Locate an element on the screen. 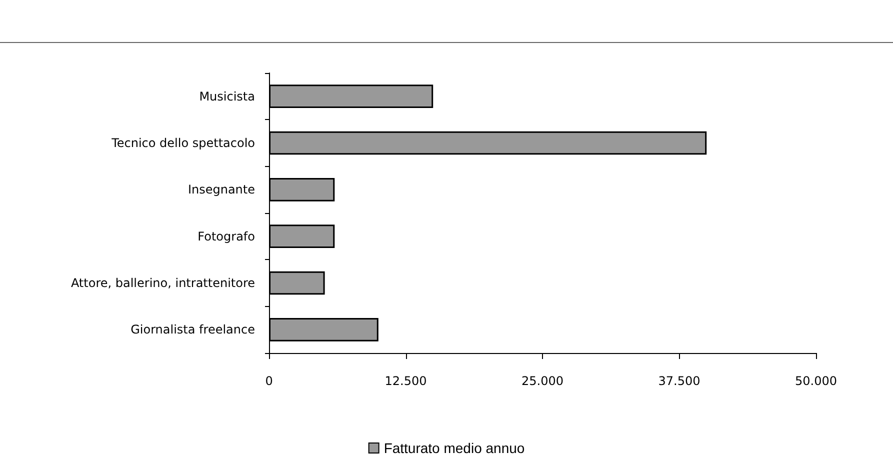 The width and height of the screenshot is (893, 468). y-tick-label: Fotografo is located at coordinates (226, 236).